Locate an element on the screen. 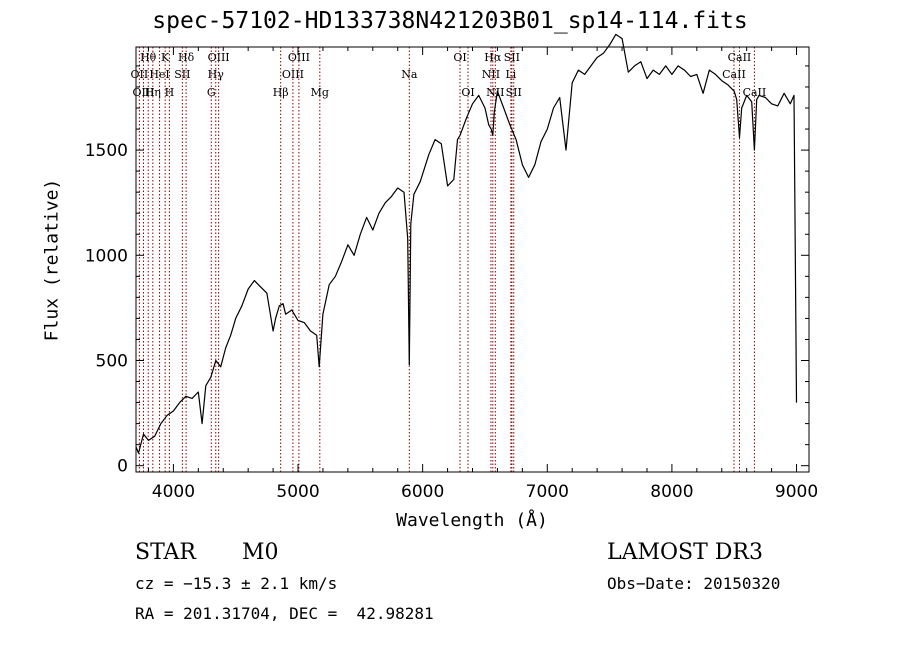 The width and height of the screenshot is (900, 649). line-label-3: Hη is located at coordinates (153, 92).